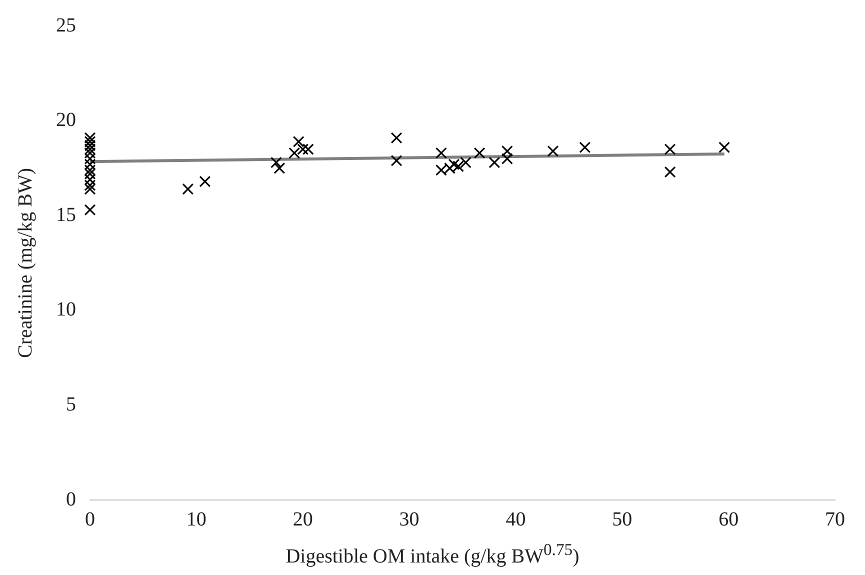 The height and width of the screenshot is (575, 865). I want to click on x-tick-label: 30, so click(409, 519).